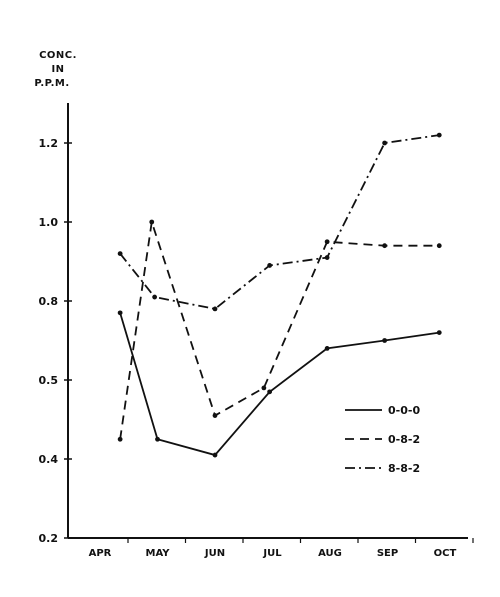 This screenshot has height=597, width=500. Describe the element at coordinates (445, 553) in the screenshot. I see `x-tick-label: OCT` at that location.